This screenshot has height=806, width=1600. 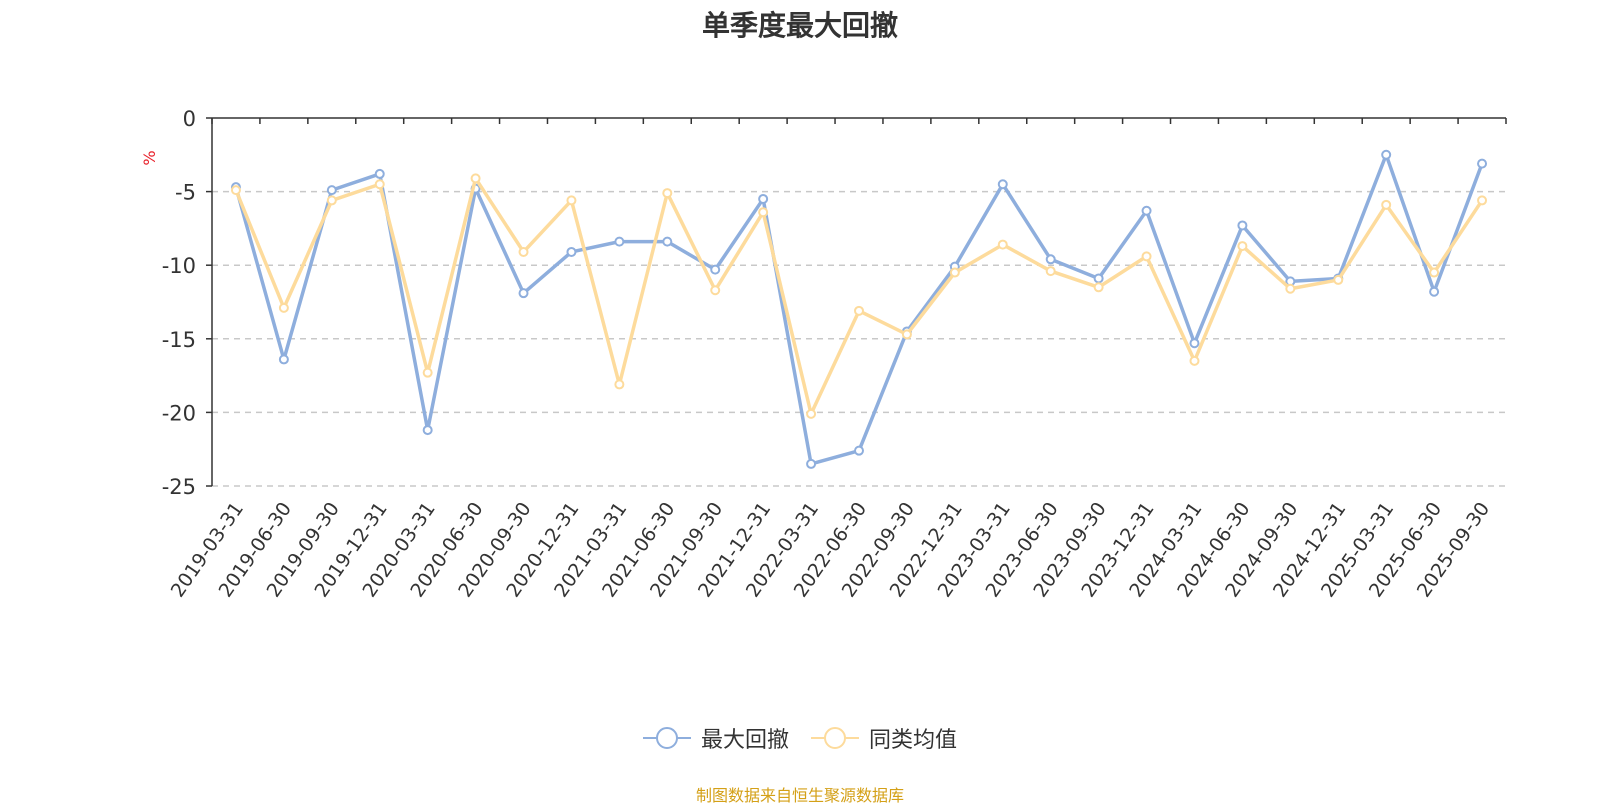 What do you see at coordinates (666, 738) in the screenshot?
I see `legend-marker-max-drawdown` at bounding box center [666, 738].